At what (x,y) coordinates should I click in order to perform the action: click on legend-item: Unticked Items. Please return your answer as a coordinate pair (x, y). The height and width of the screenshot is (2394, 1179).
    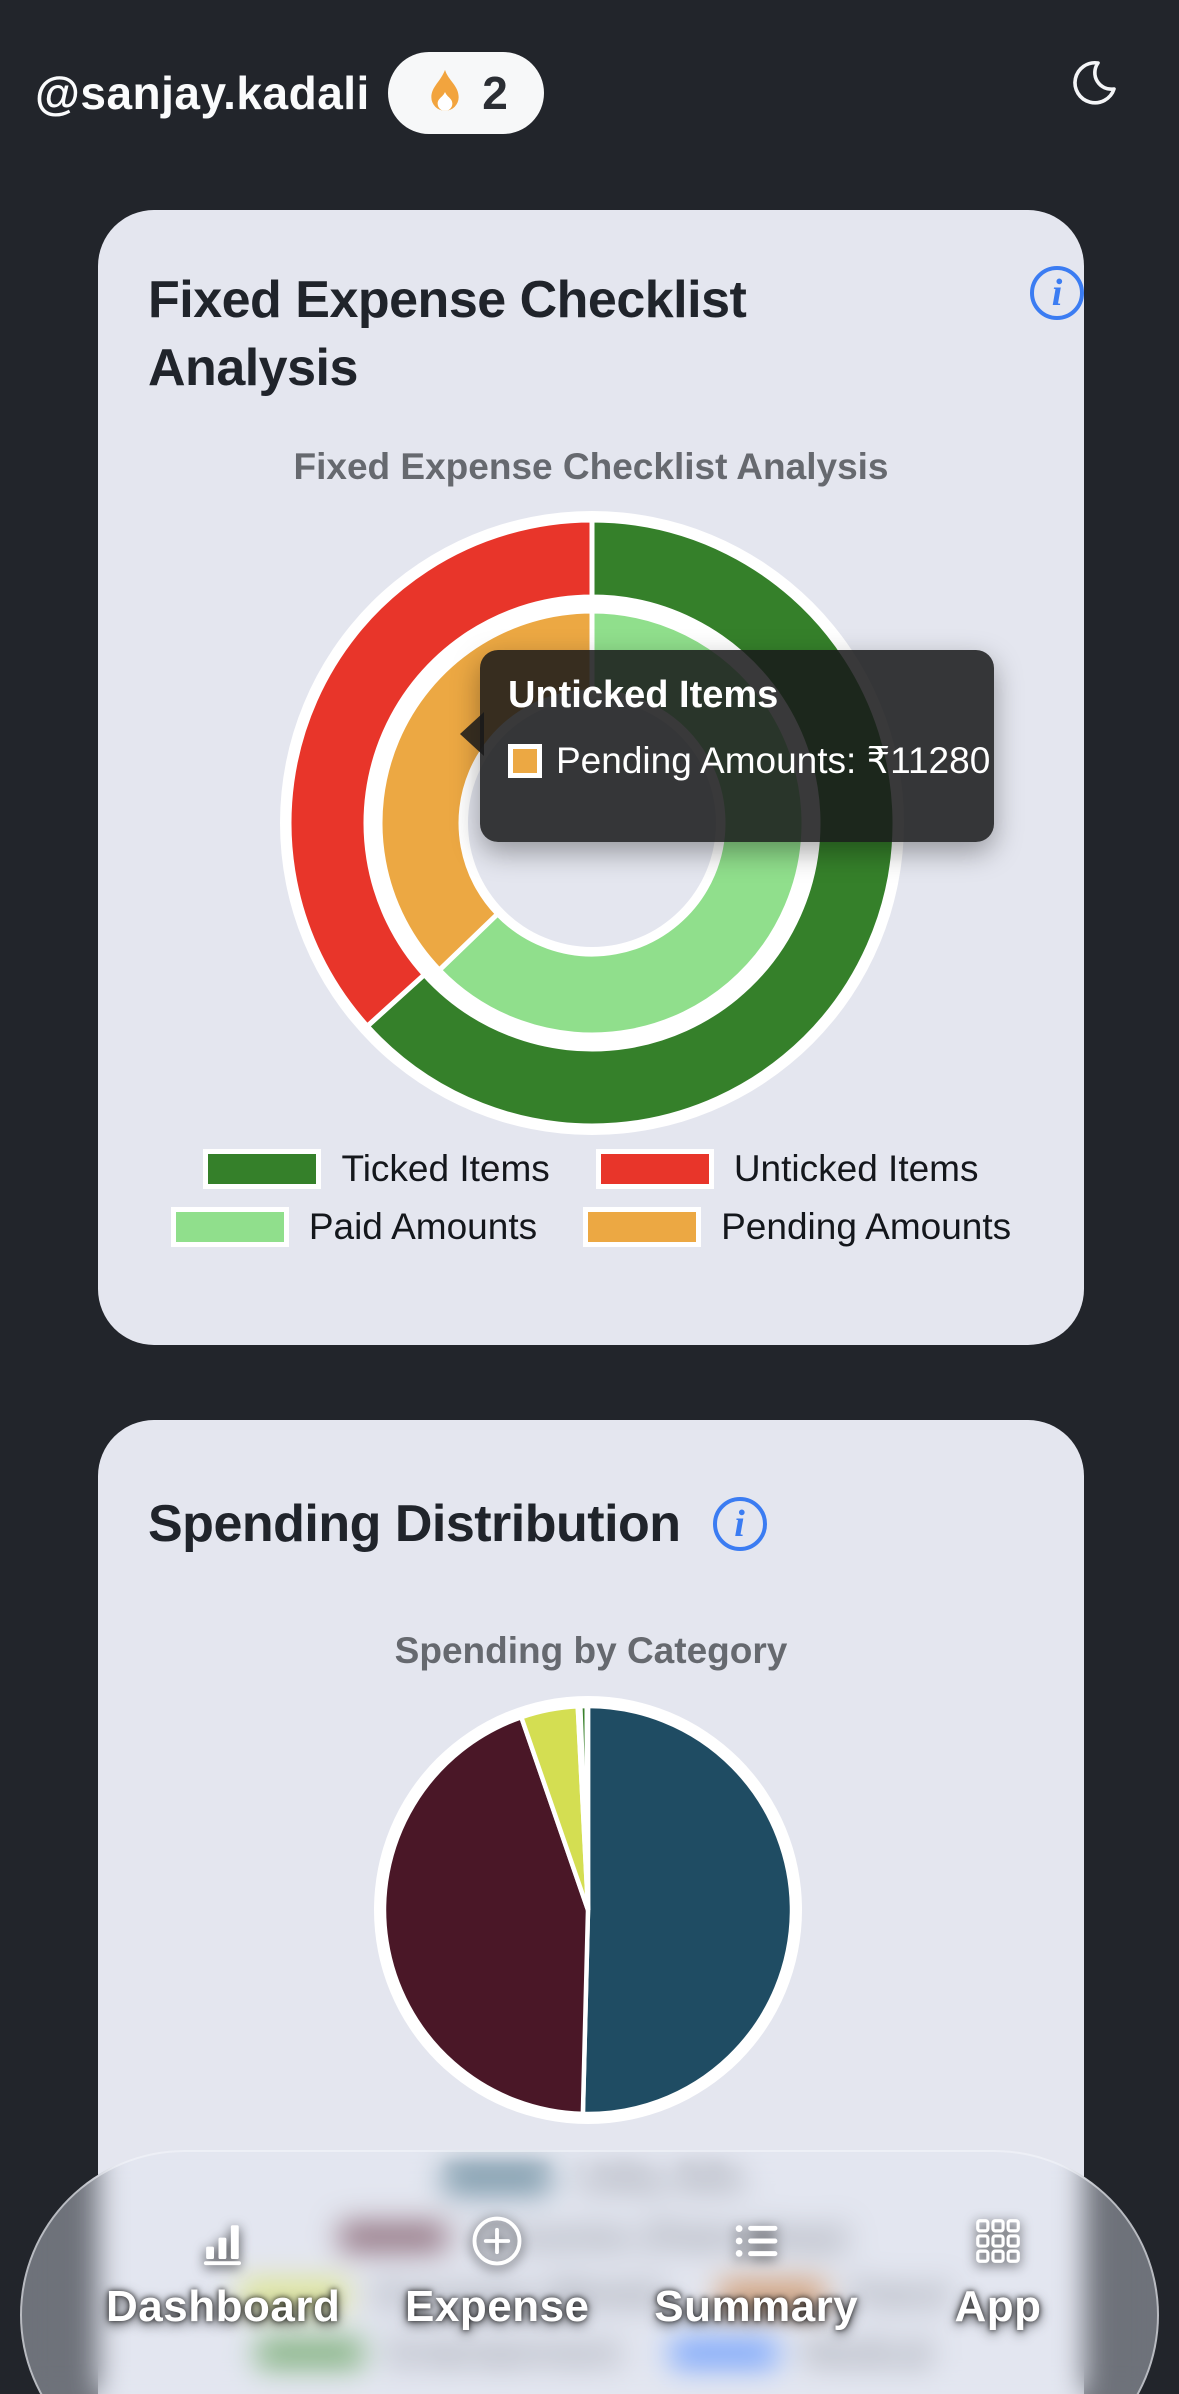
    Looking at the image, I should click on (787, 1169).